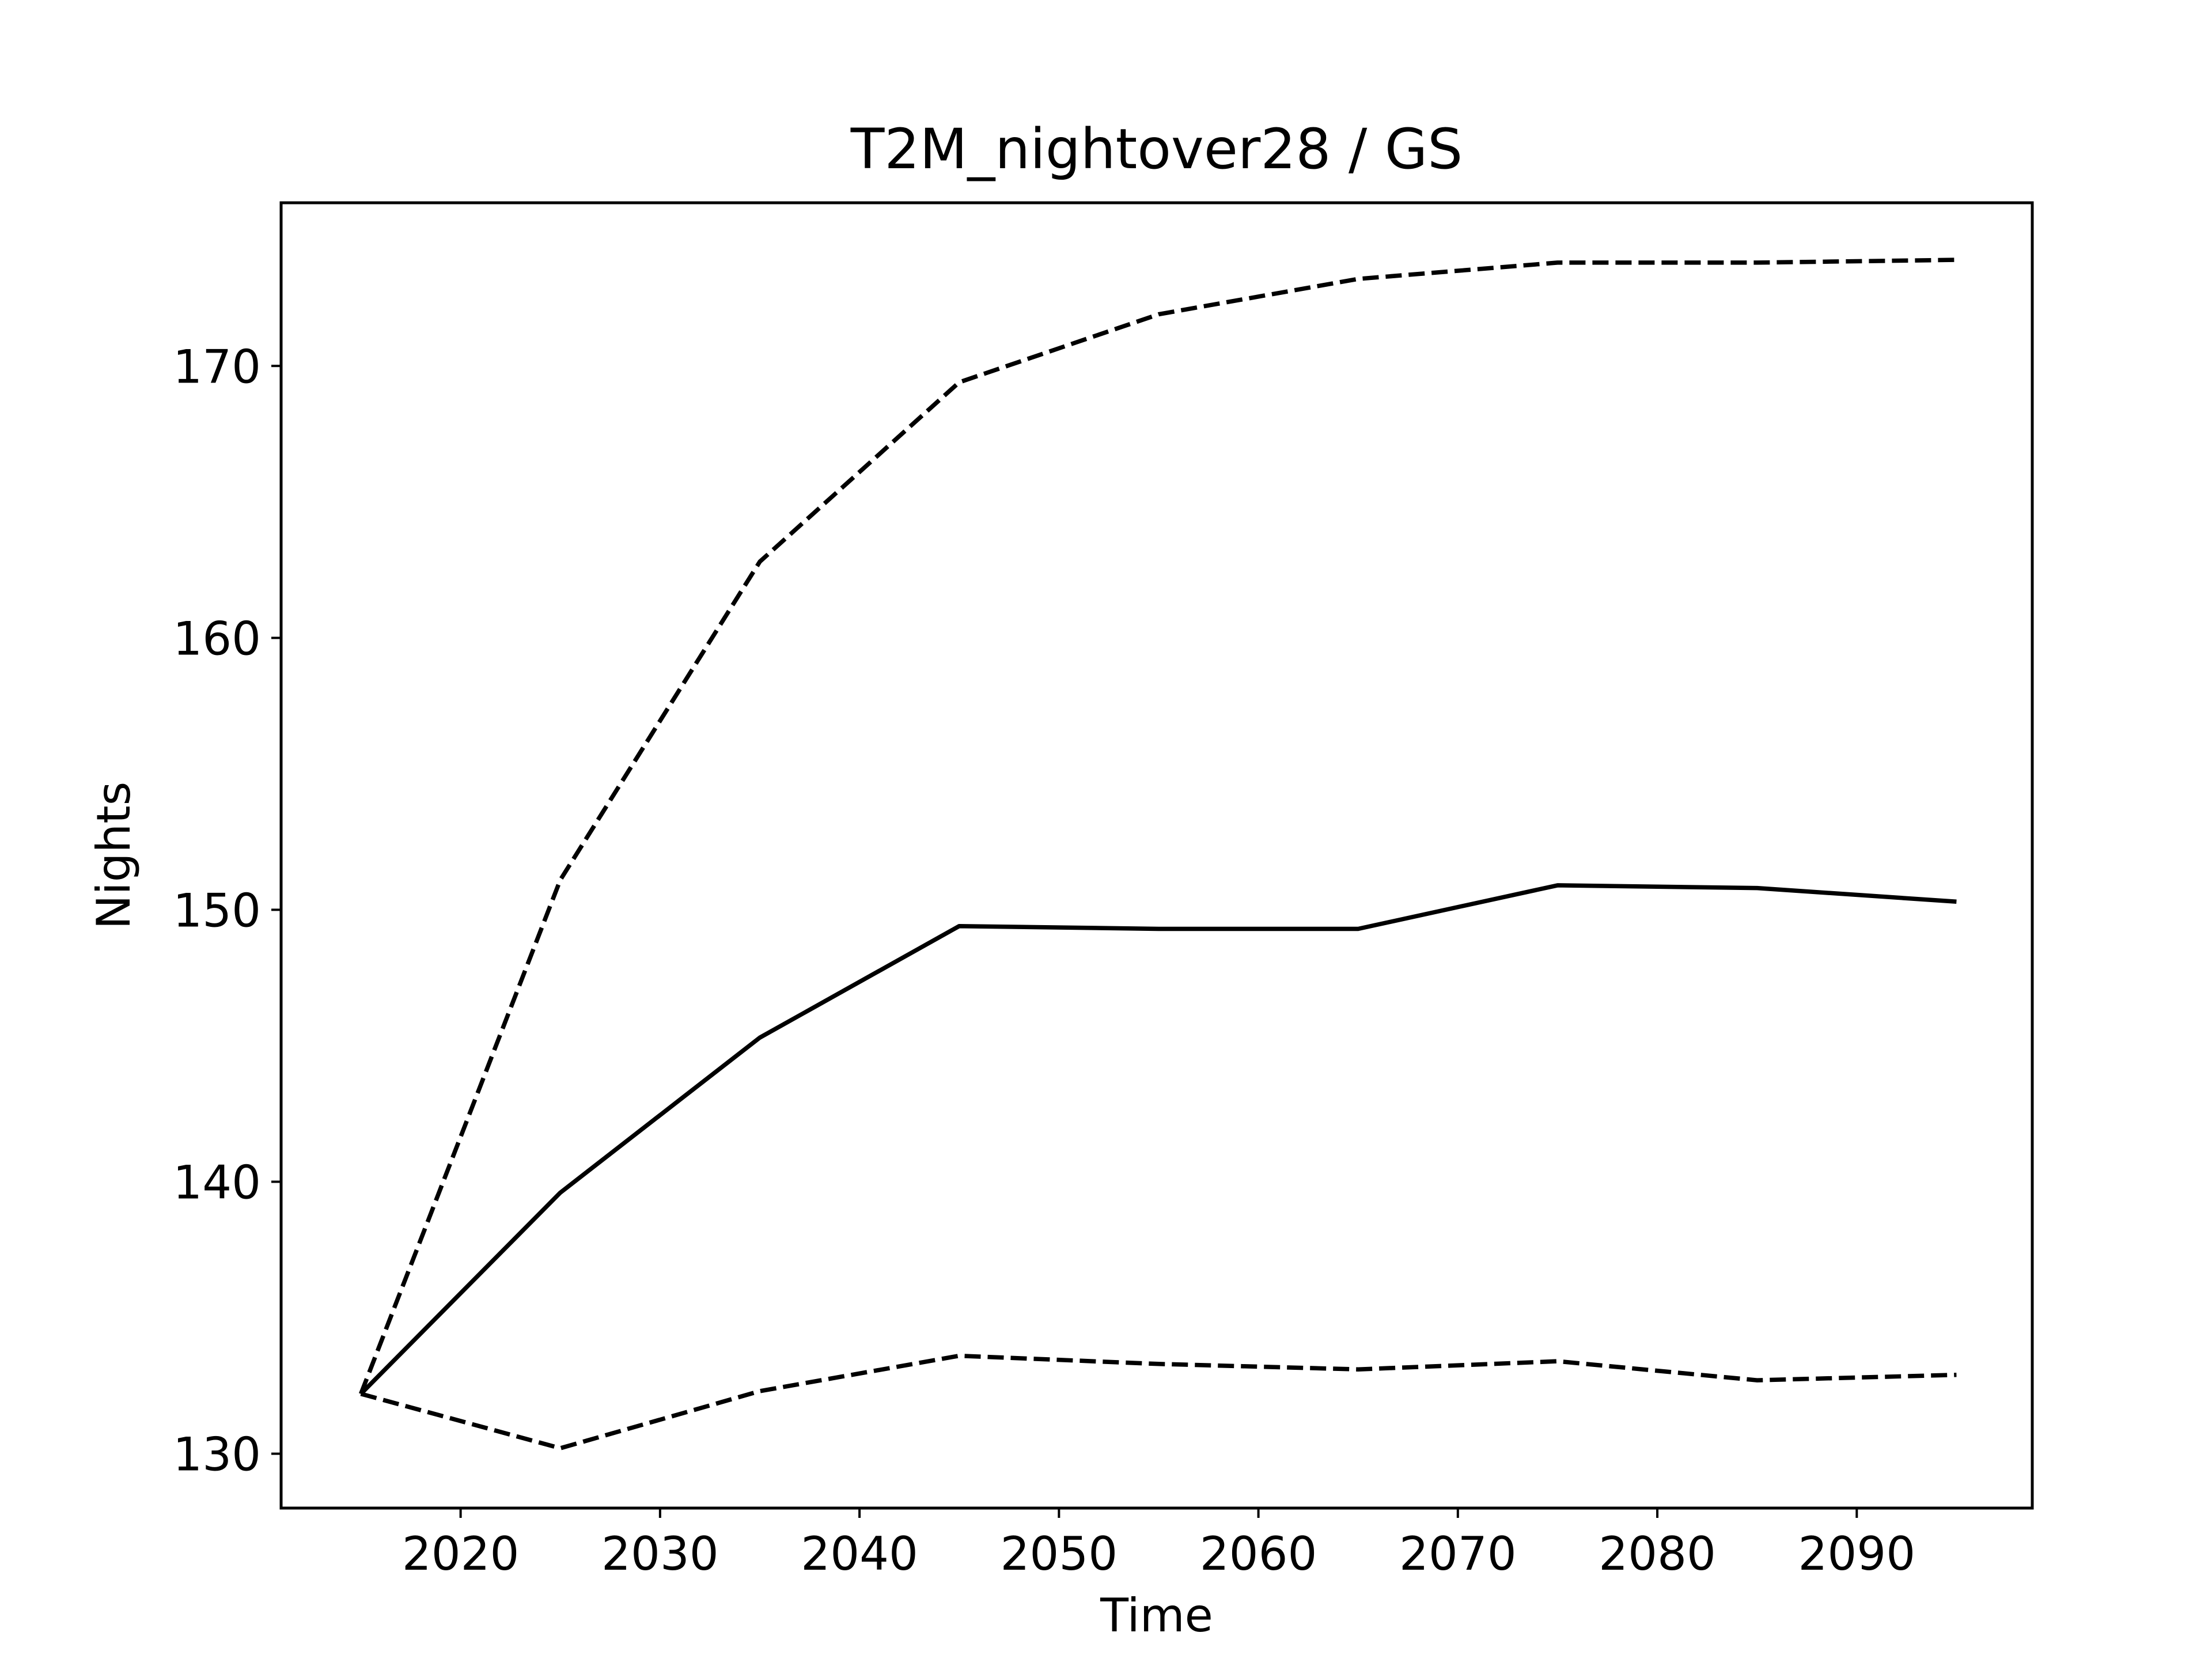 Image resolution: width=2212 pixels, height=1659 pixels. Describe the element at coordinates (1156, 149) in the screenshot. I see `chart-title: T2M_nightover28 / GS` at that location.